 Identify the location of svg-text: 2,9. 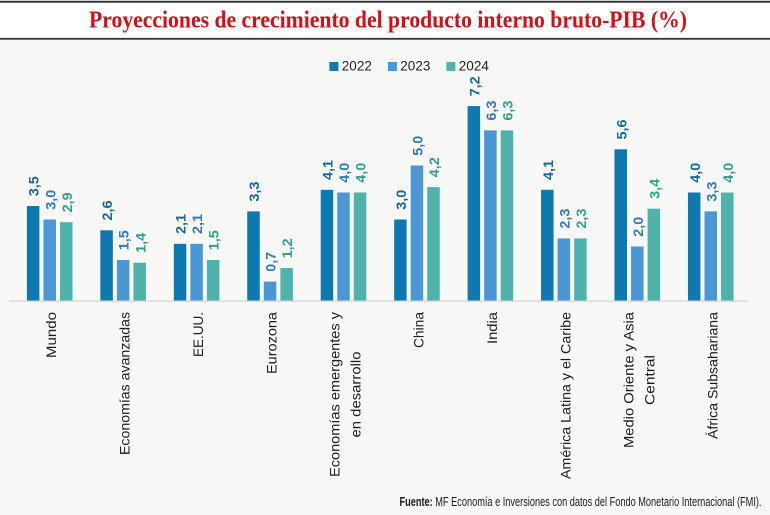
(67, 202).